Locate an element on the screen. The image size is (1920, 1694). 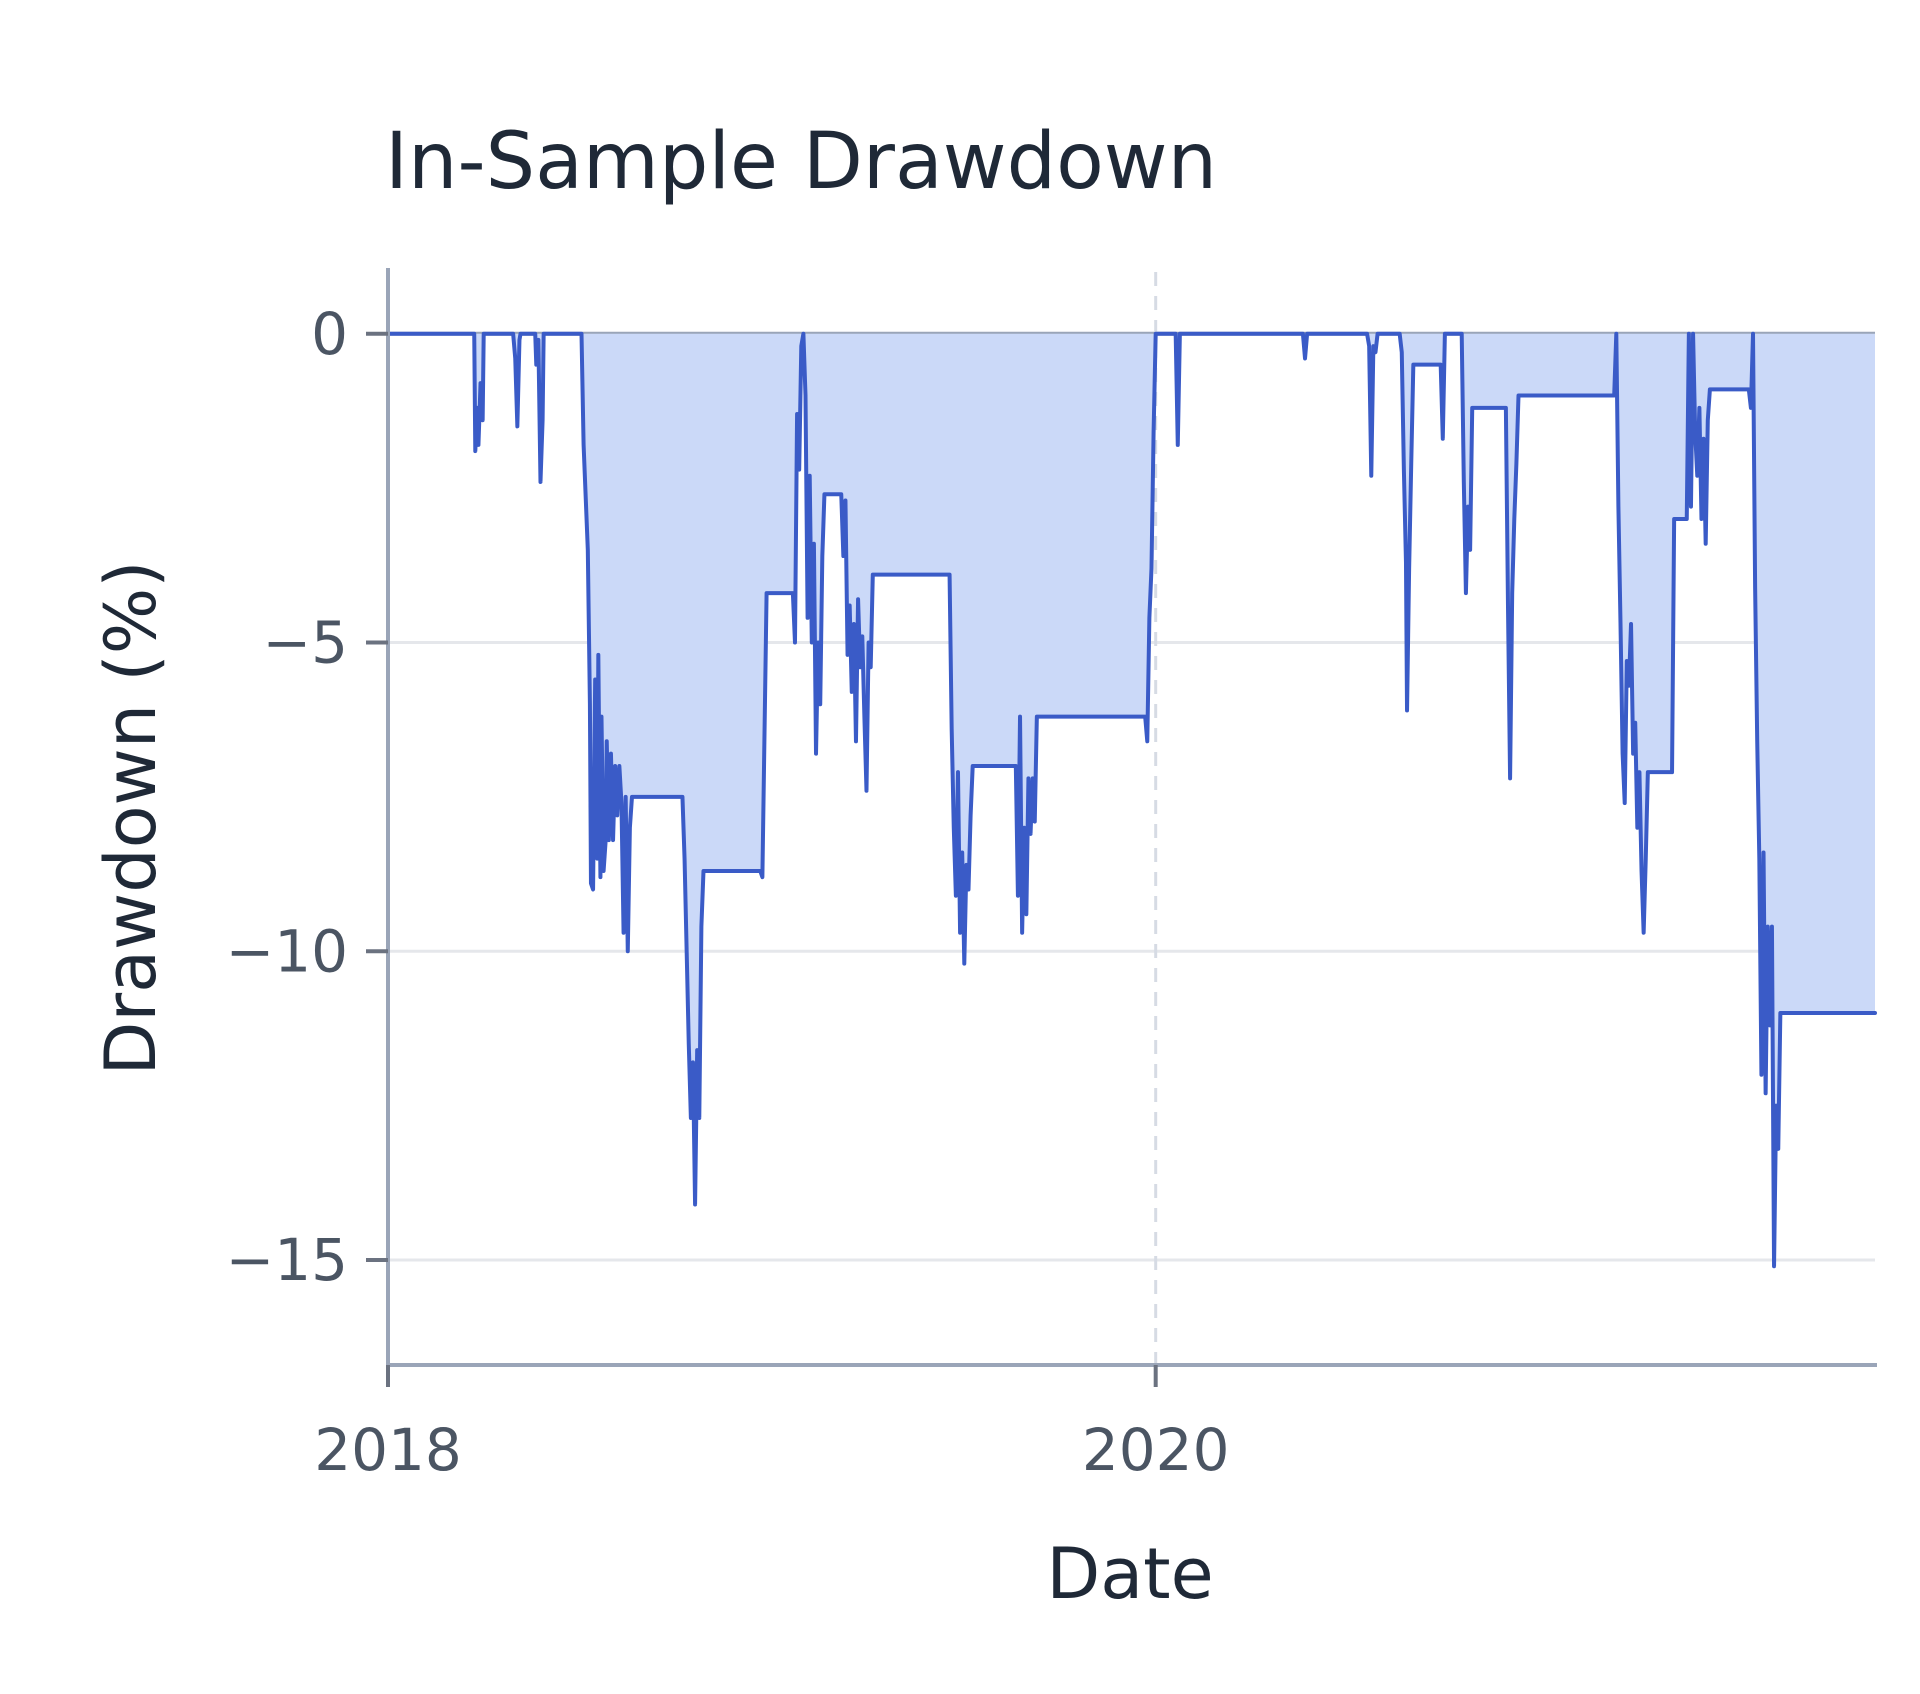
y-tick-label: −15 is located at coordinates (287, 1260).